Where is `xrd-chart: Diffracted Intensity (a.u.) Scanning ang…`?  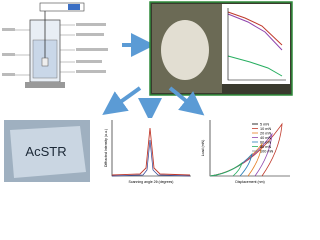 xrd-chart: Diffracted Intensity (a.u.) Scanning ang… is located at coordinates (148, 152).